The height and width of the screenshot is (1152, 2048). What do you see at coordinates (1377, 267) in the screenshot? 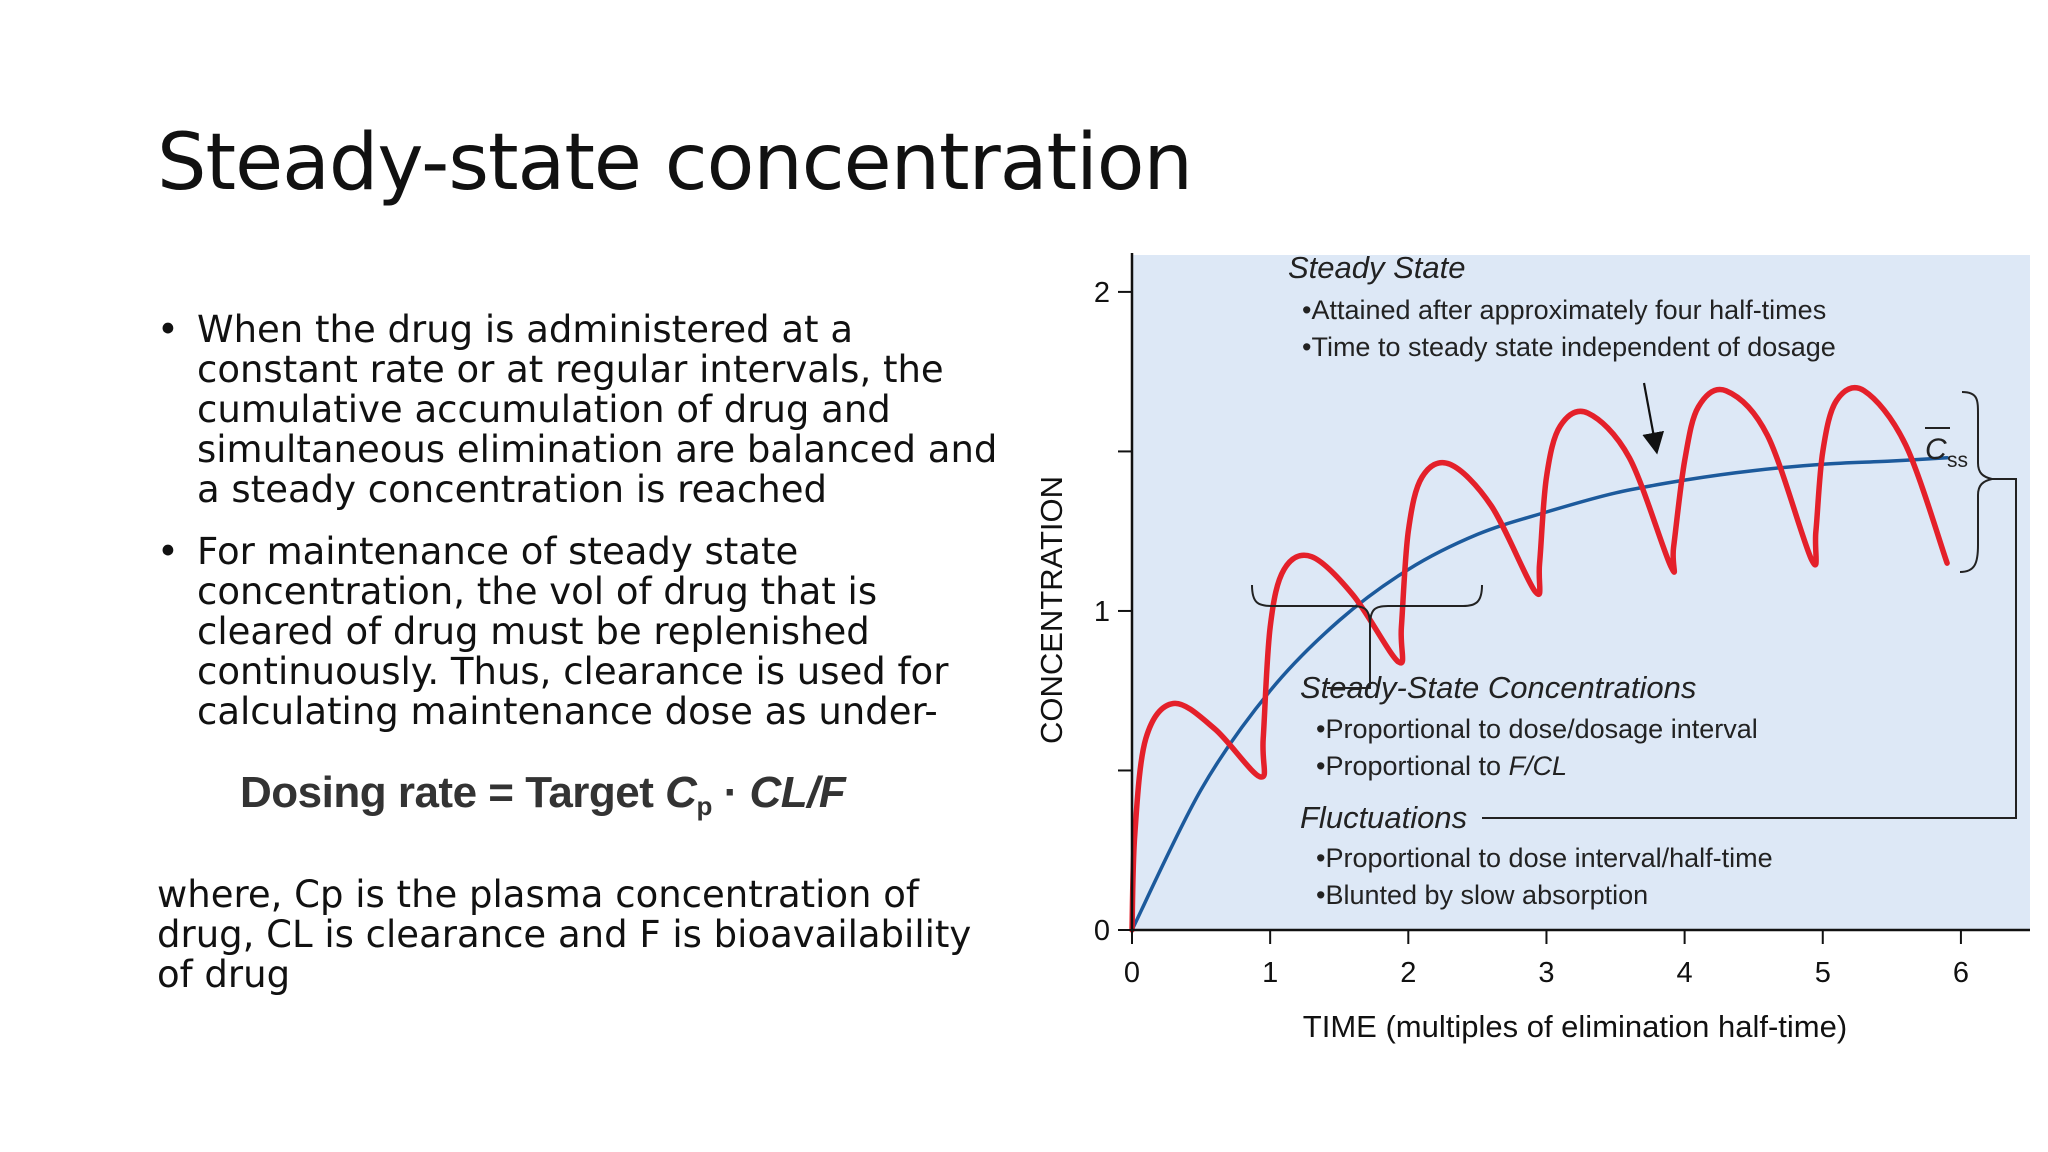
I see `steady-state-title: Steady State` at bounding box center [1377, 267].